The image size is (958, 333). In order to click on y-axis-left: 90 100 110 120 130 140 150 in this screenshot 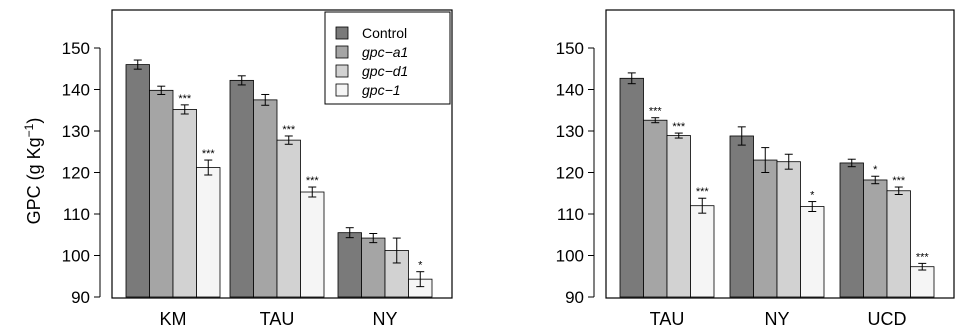, I will do `click(81, 173)`.